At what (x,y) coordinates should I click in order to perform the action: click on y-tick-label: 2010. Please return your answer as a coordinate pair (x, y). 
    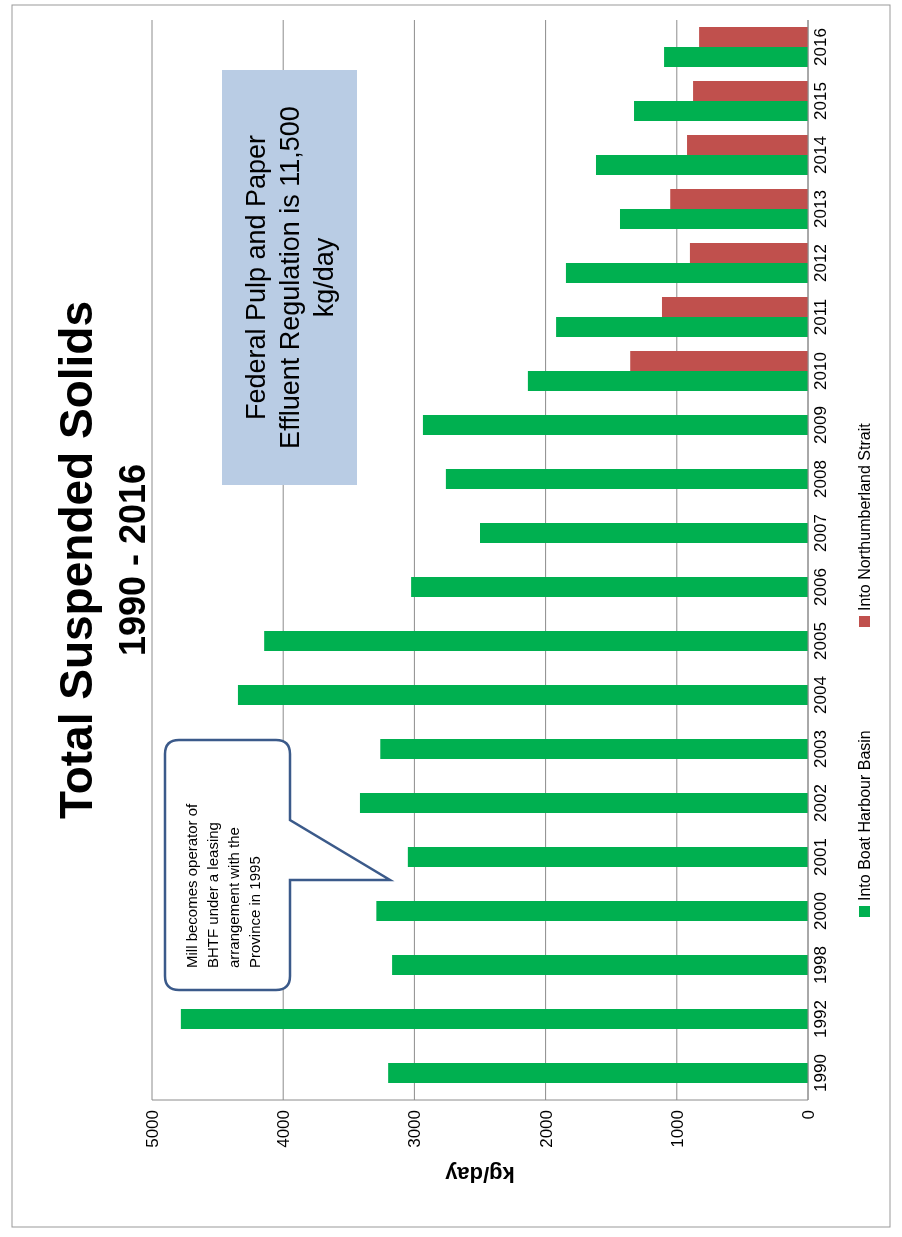
    Looking at the image, I should click on (820, 371).